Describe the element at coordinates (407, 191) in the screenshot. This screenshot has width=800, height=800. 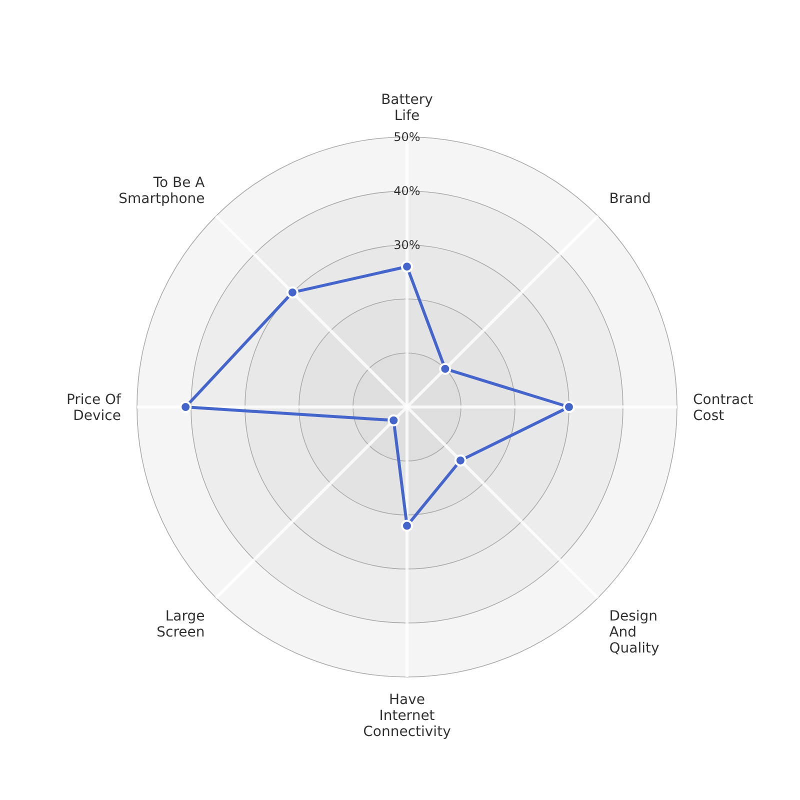
I see `y-tick-label: 40%` at that location.